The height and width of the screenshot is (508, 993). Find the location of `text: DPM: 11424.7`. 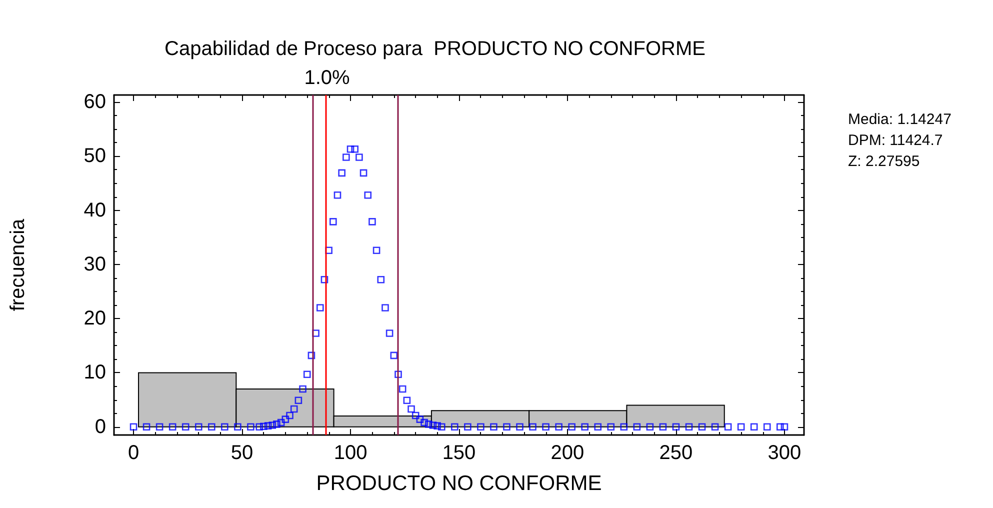

text: DPM: 11424.7 is located at coordinates (895, 140).